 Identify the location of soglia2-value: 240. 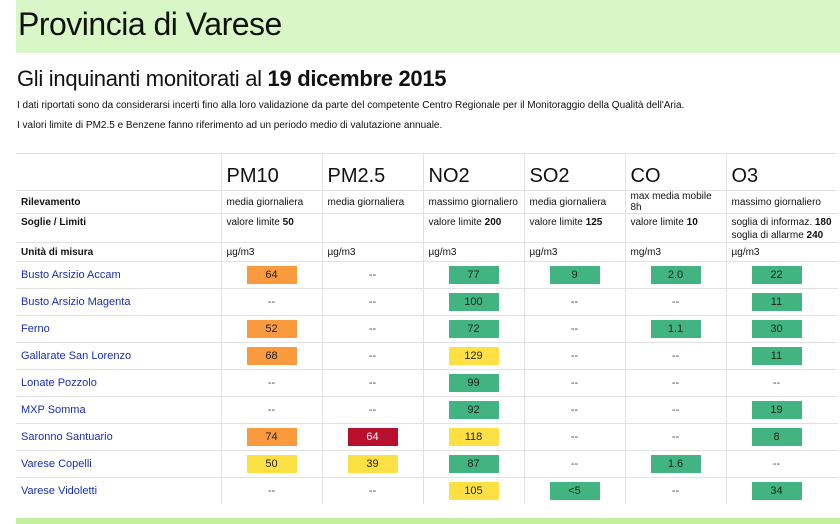
(815, 235).